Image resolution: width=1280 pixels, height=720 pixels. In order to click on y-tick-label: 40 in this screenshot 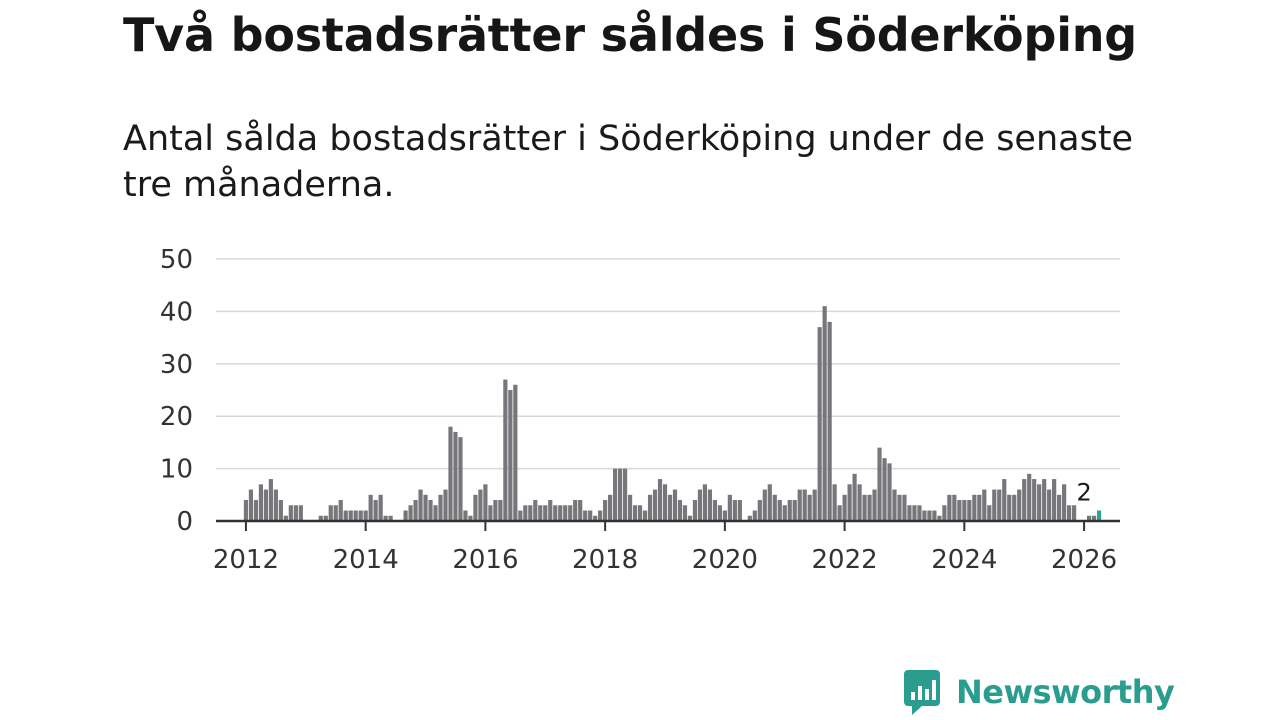, I will do `click(176, 312)`.